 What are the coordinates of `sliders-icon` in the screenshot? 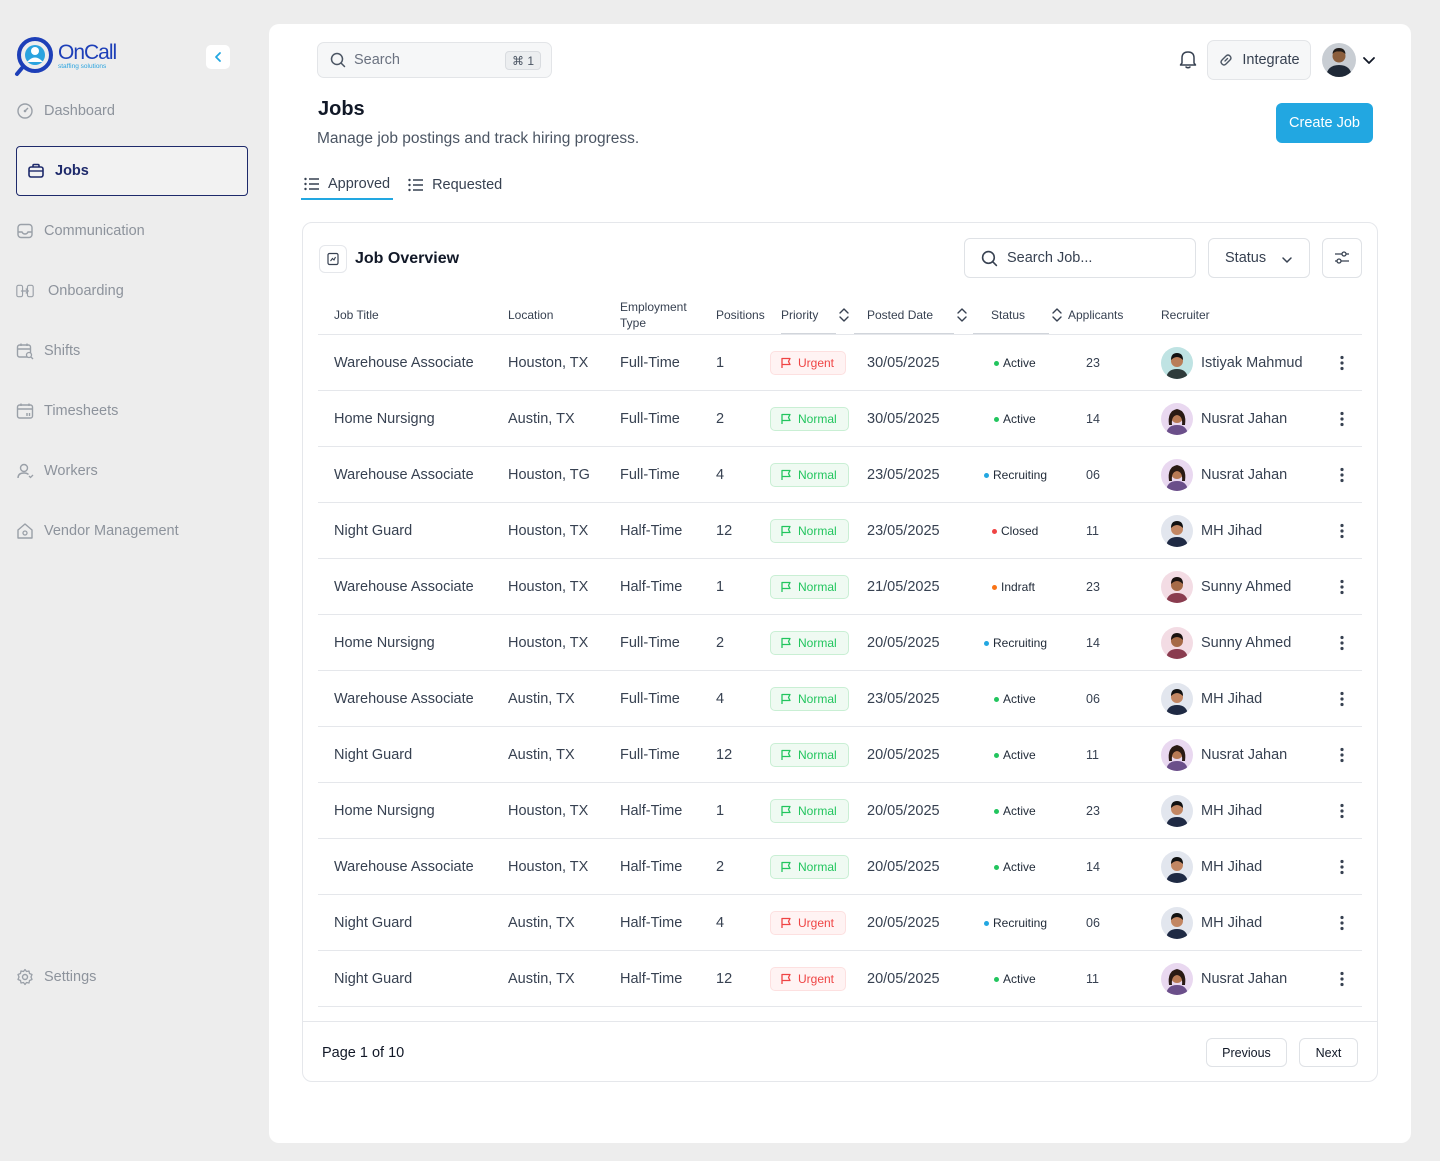 It's located at (1342, 257).